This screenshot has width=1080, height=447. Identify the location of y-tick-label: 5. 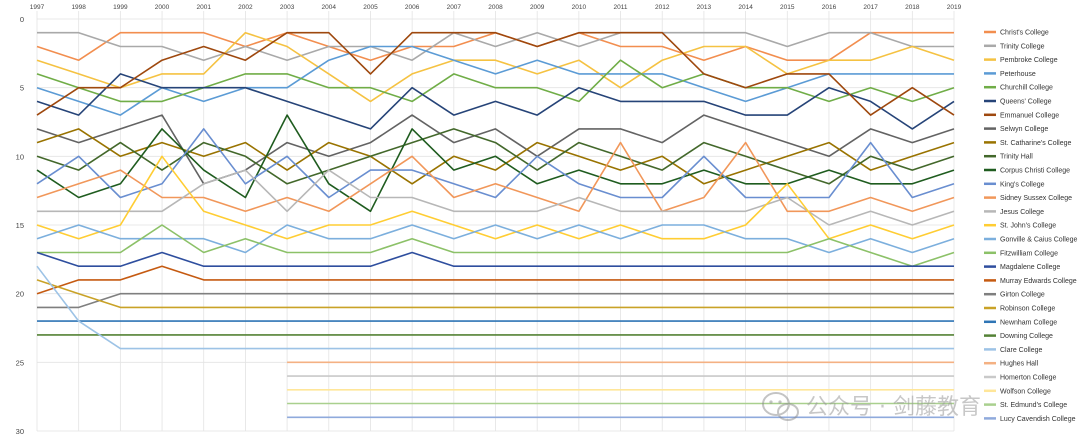
(22, 88).